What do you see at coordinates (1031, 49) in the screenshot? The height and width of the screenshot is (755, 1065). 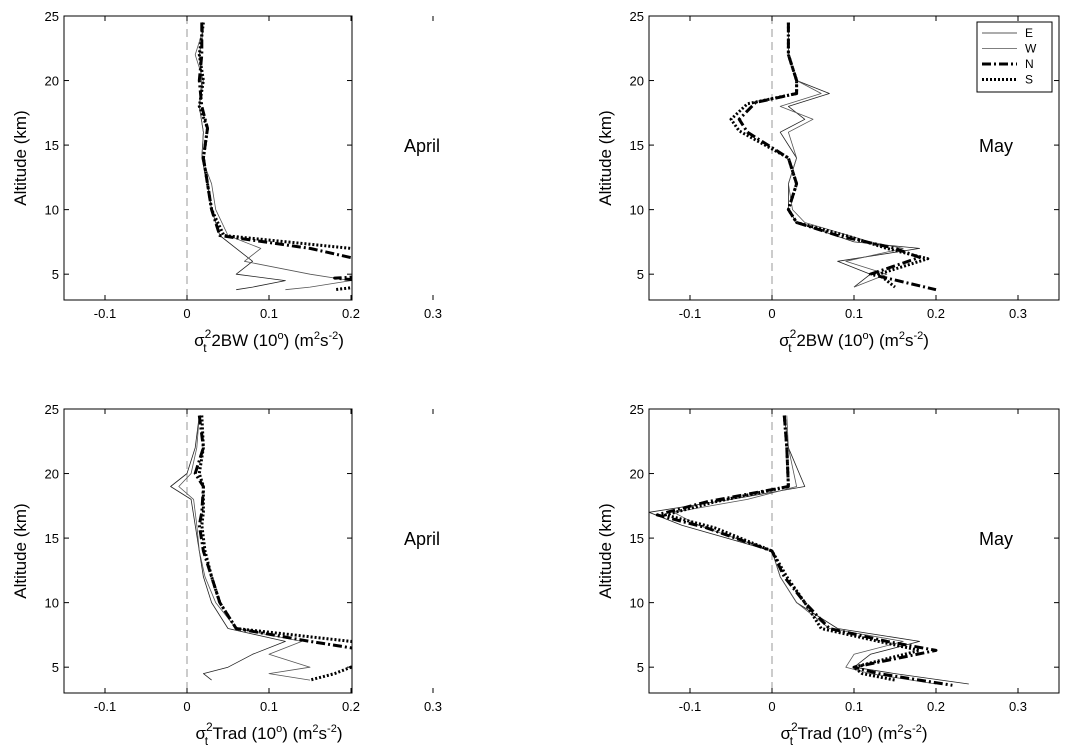 I see `legend-label-W: W` at bounding box center [1031, 49].